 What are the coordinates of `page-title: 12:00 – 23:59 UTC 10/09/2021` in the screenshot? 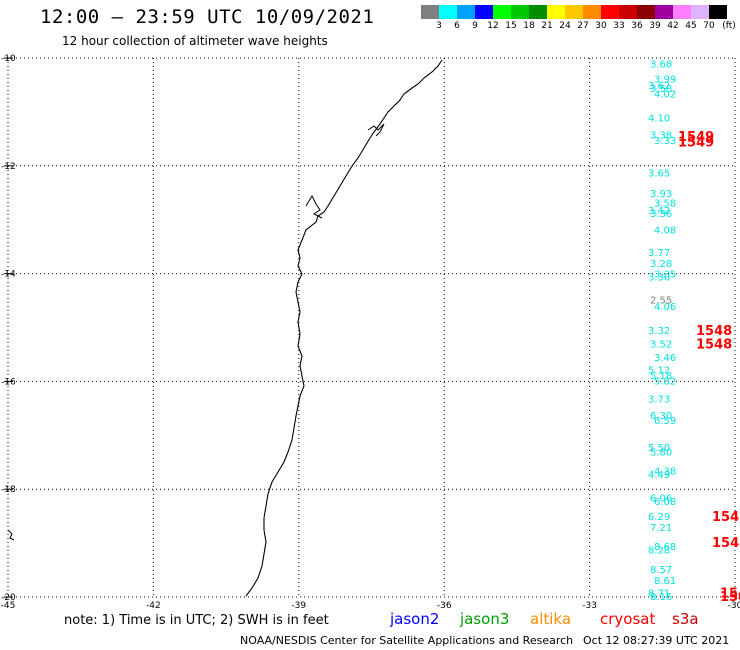 It's located at (207, 17).